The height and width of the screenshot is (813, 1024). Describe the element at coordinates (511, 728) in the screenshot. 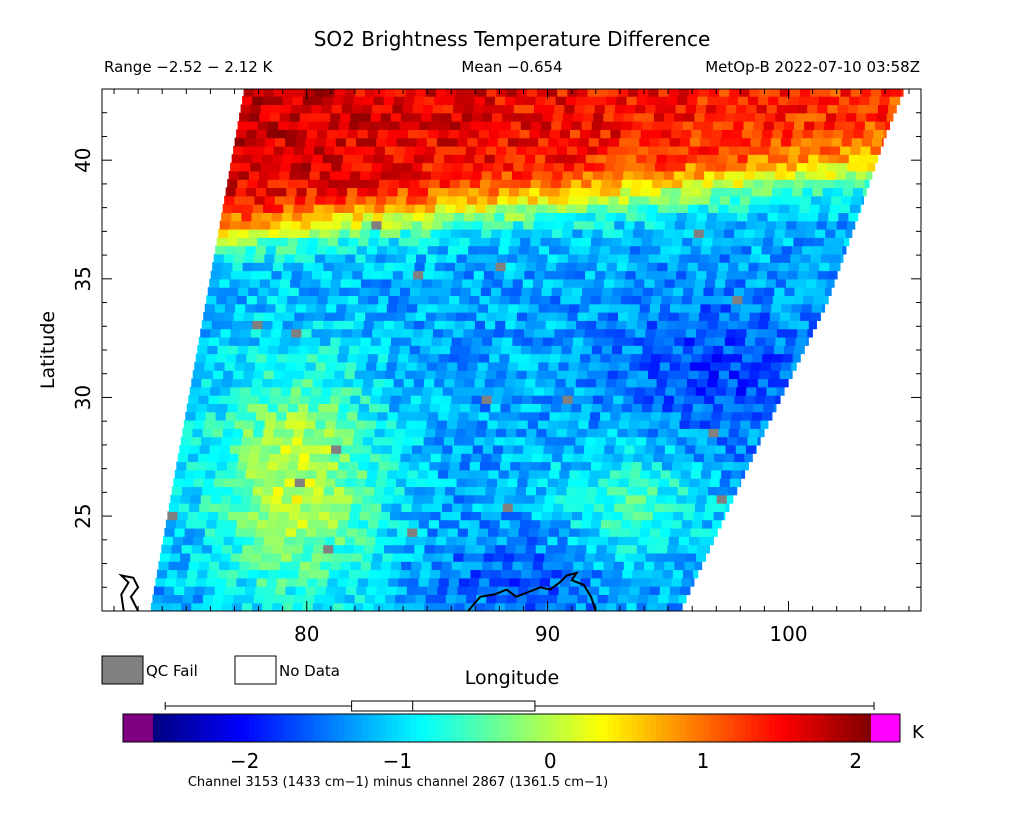

I see `colorbar` at that location.